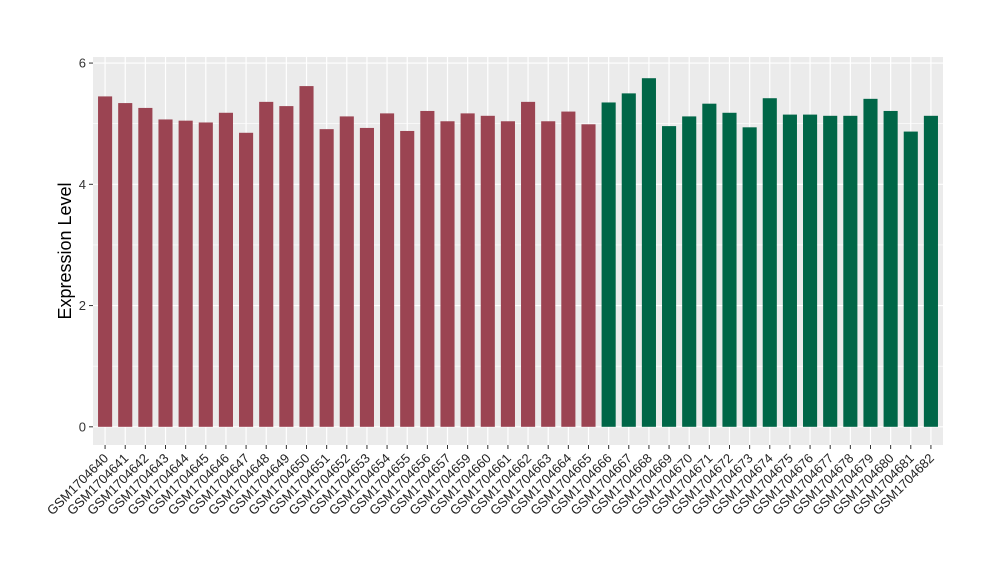  Describe the element at coordinates (82, 184) in the screenshot. I see `y-tick-label: 4` at that location.